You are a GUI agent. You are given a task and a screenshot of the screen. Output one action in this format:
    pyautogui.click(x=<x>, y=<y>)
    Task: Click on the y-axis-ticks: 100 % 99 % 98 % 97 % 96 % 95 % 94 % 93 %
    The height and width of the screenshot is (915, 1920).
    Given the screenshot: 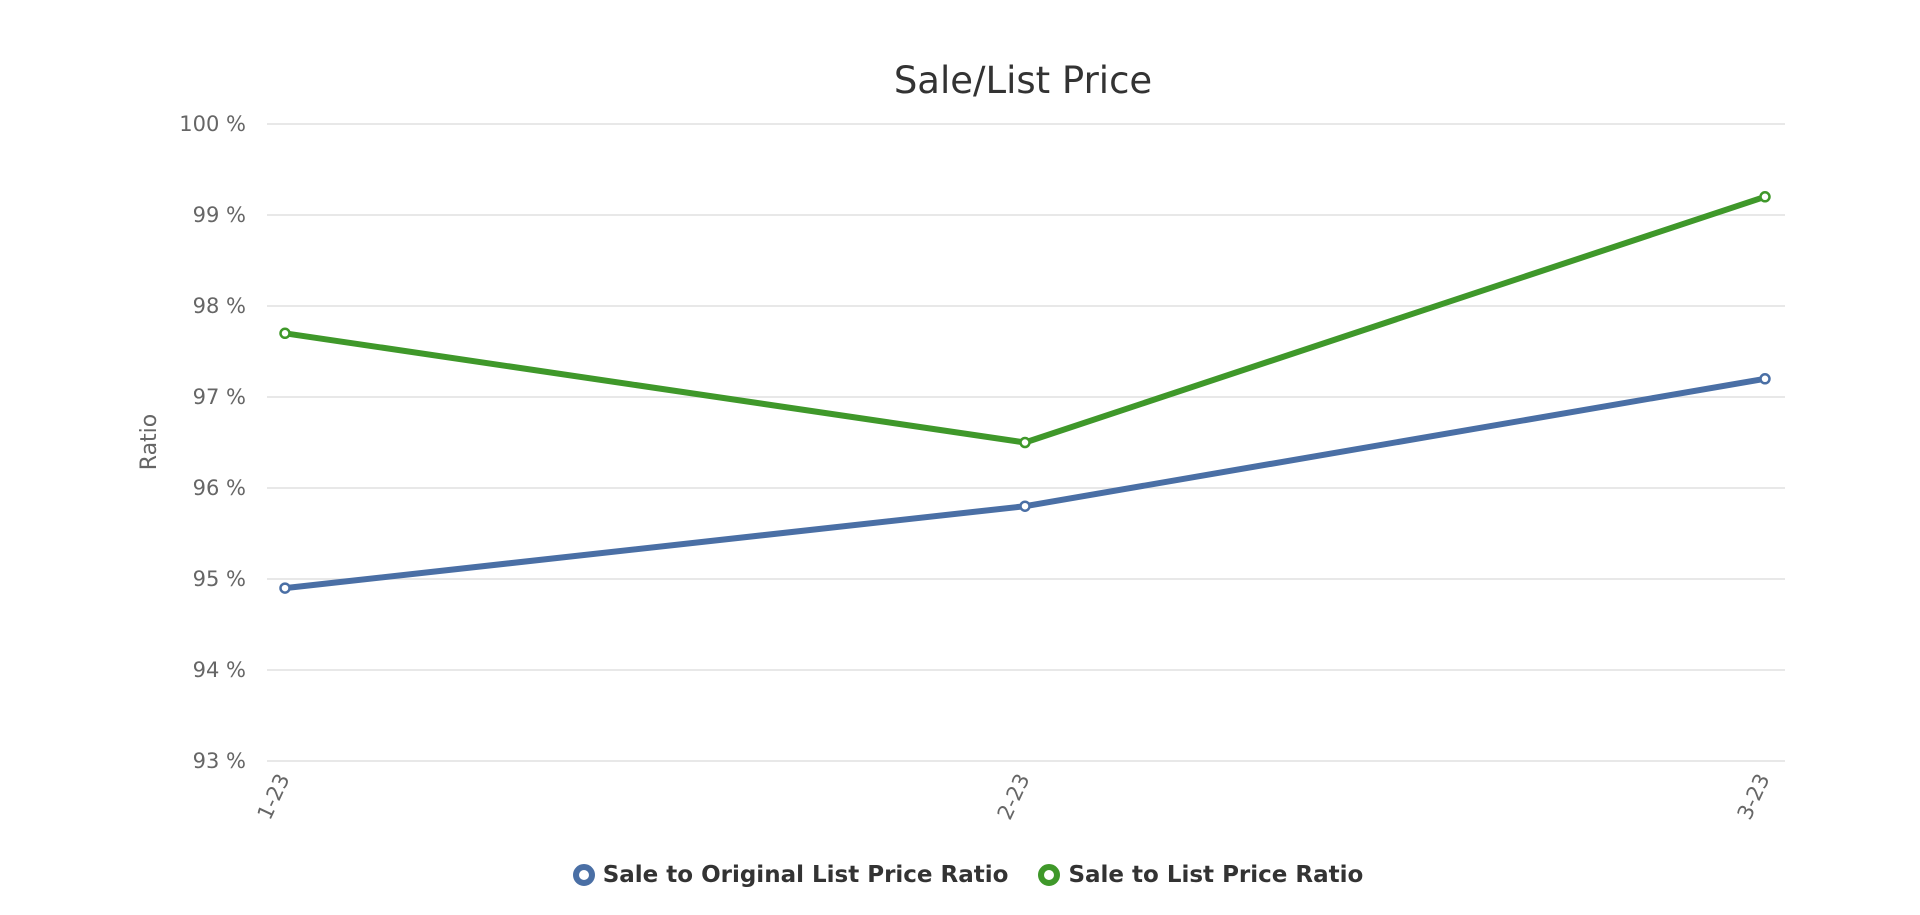 What is the action you would take?
    pyautogui.click(x=212, y=442)
    